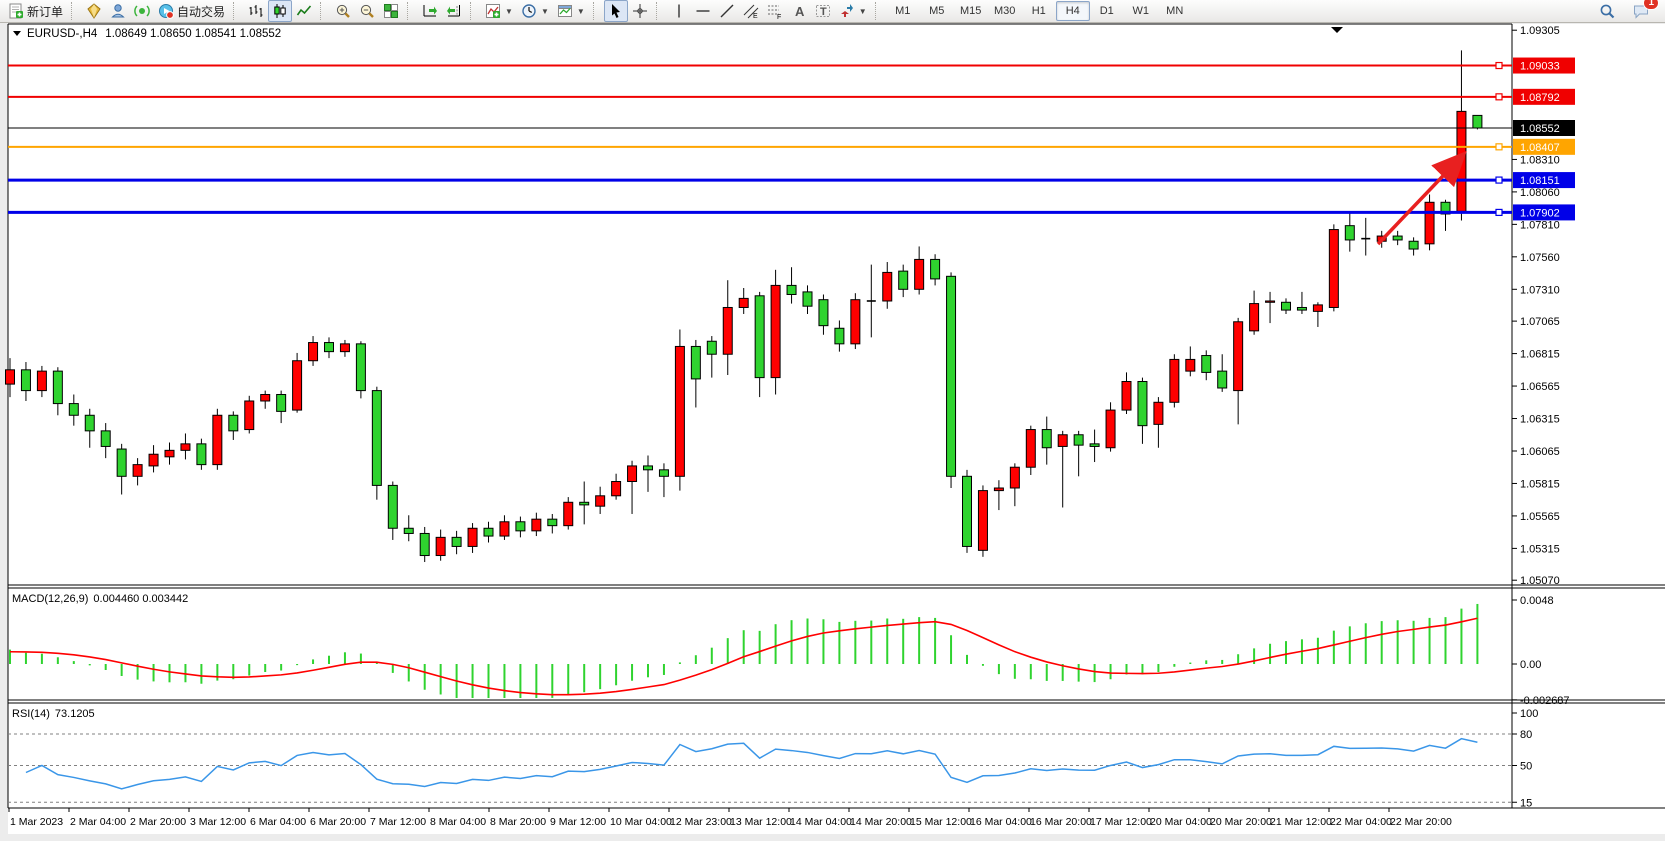  Describe the element at coordinates (1061, 822) in the screenshot. I see `time-tick-label: 16 Mar 20:00` at that location.